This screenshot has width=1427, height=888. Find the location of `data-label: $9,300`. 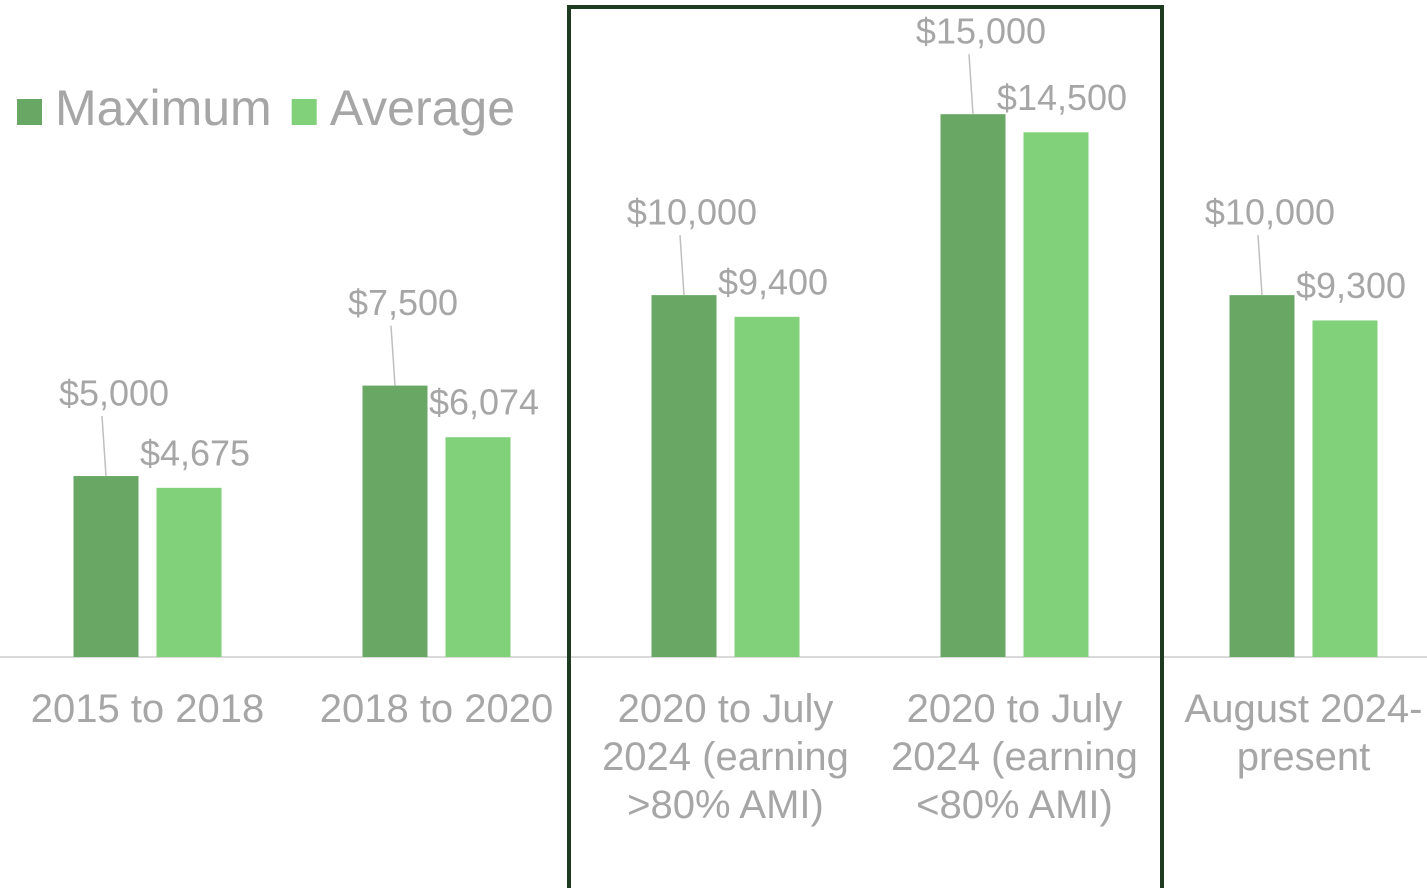

data-label: $9,300 is located at coordinates (1351, 285).